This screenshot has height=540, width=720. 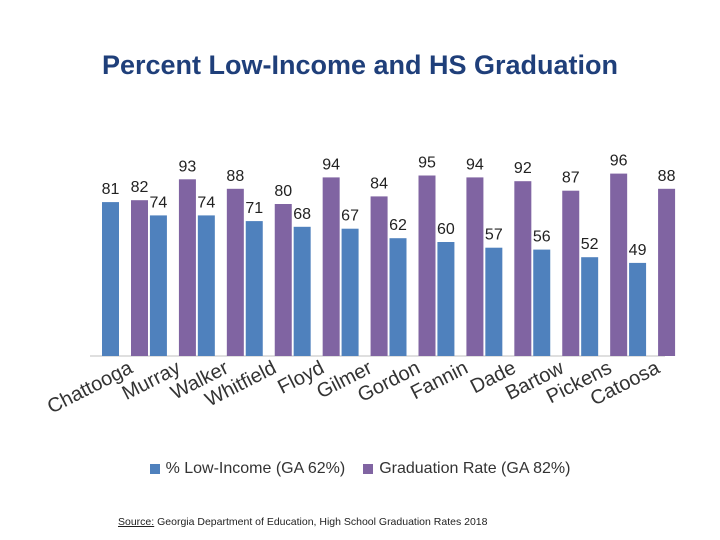 I want to click on bar-low-income-ga-62-dade, so click(x=494, y=301).